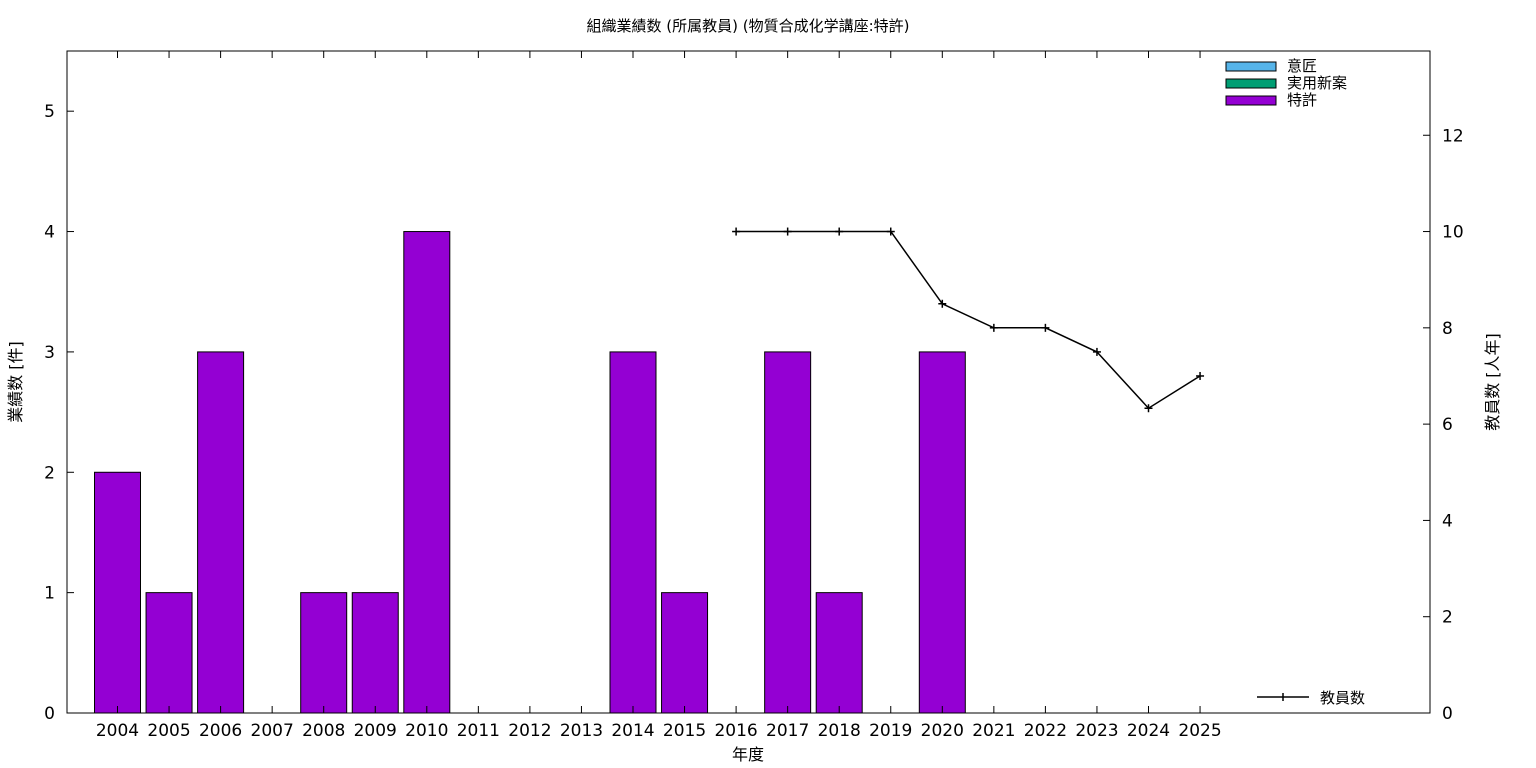 The image size is (1536, 768). I want to click on x-tick-label-2008: 2008, so click(323, 731).